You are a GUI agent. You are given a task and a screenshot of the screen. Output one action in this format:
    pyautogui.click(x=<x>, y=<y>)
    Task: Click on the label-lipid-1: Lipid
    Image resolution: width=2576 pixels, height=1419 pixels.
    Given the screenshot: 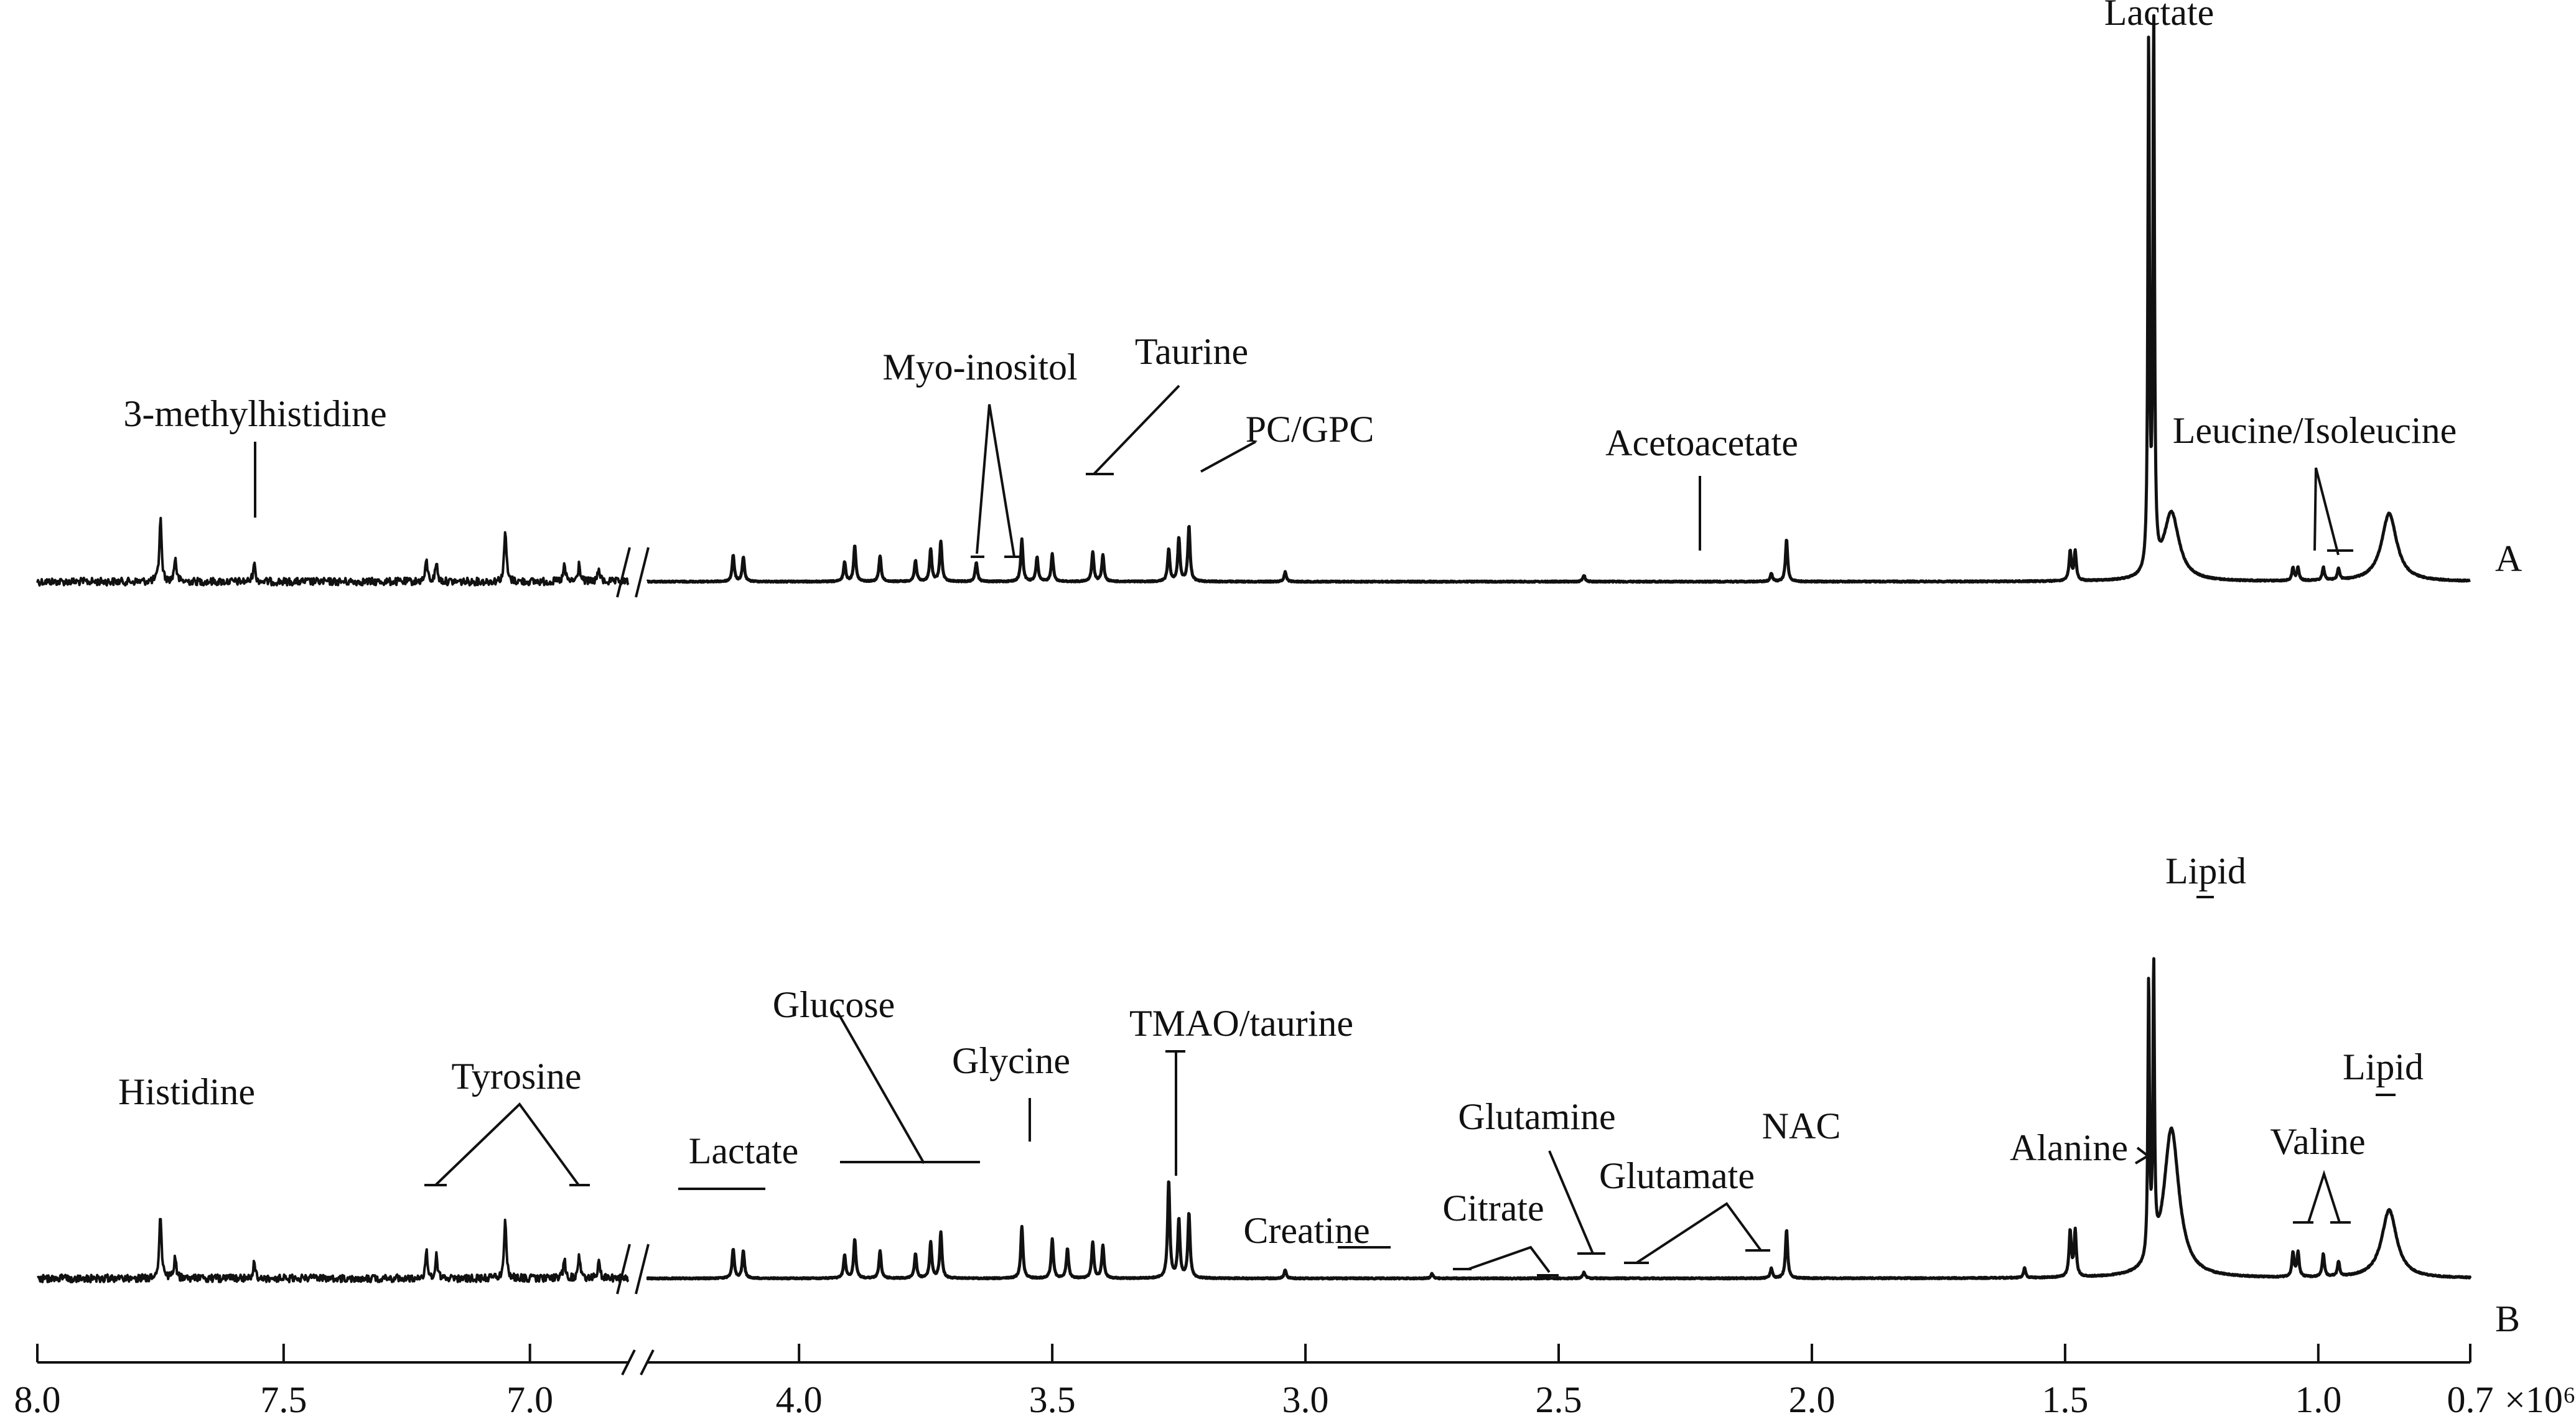 What is the action you would take?
    pyautogui.click(x=2205, y=871)
    